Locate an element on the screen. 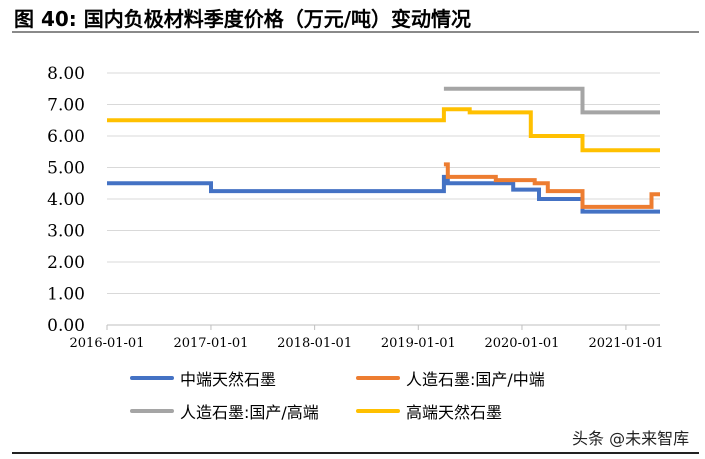 The image size is (705, 459). y-tick-label: 5.00 is located at coordinates (66, 169).